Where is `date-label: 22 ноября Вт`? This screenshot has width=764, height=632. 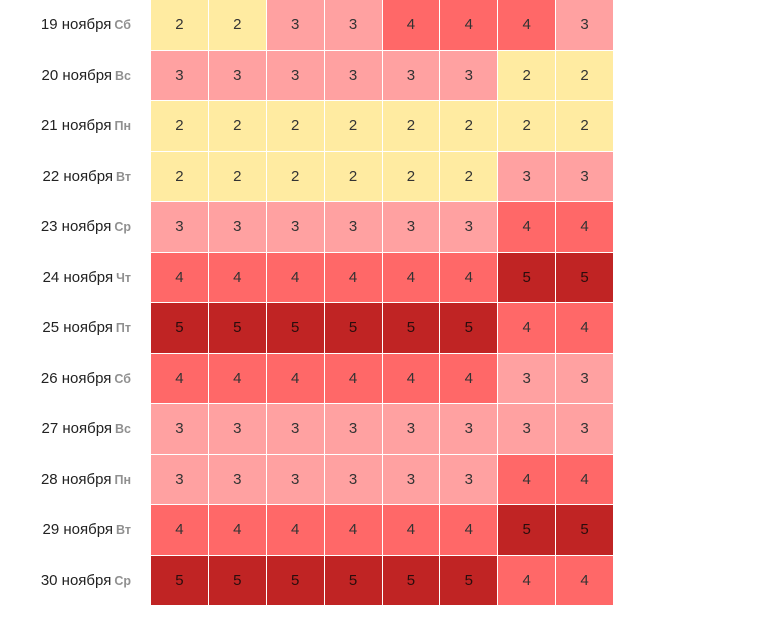 date-label: 22 ноября Вт is located at coordinates (87, 177).